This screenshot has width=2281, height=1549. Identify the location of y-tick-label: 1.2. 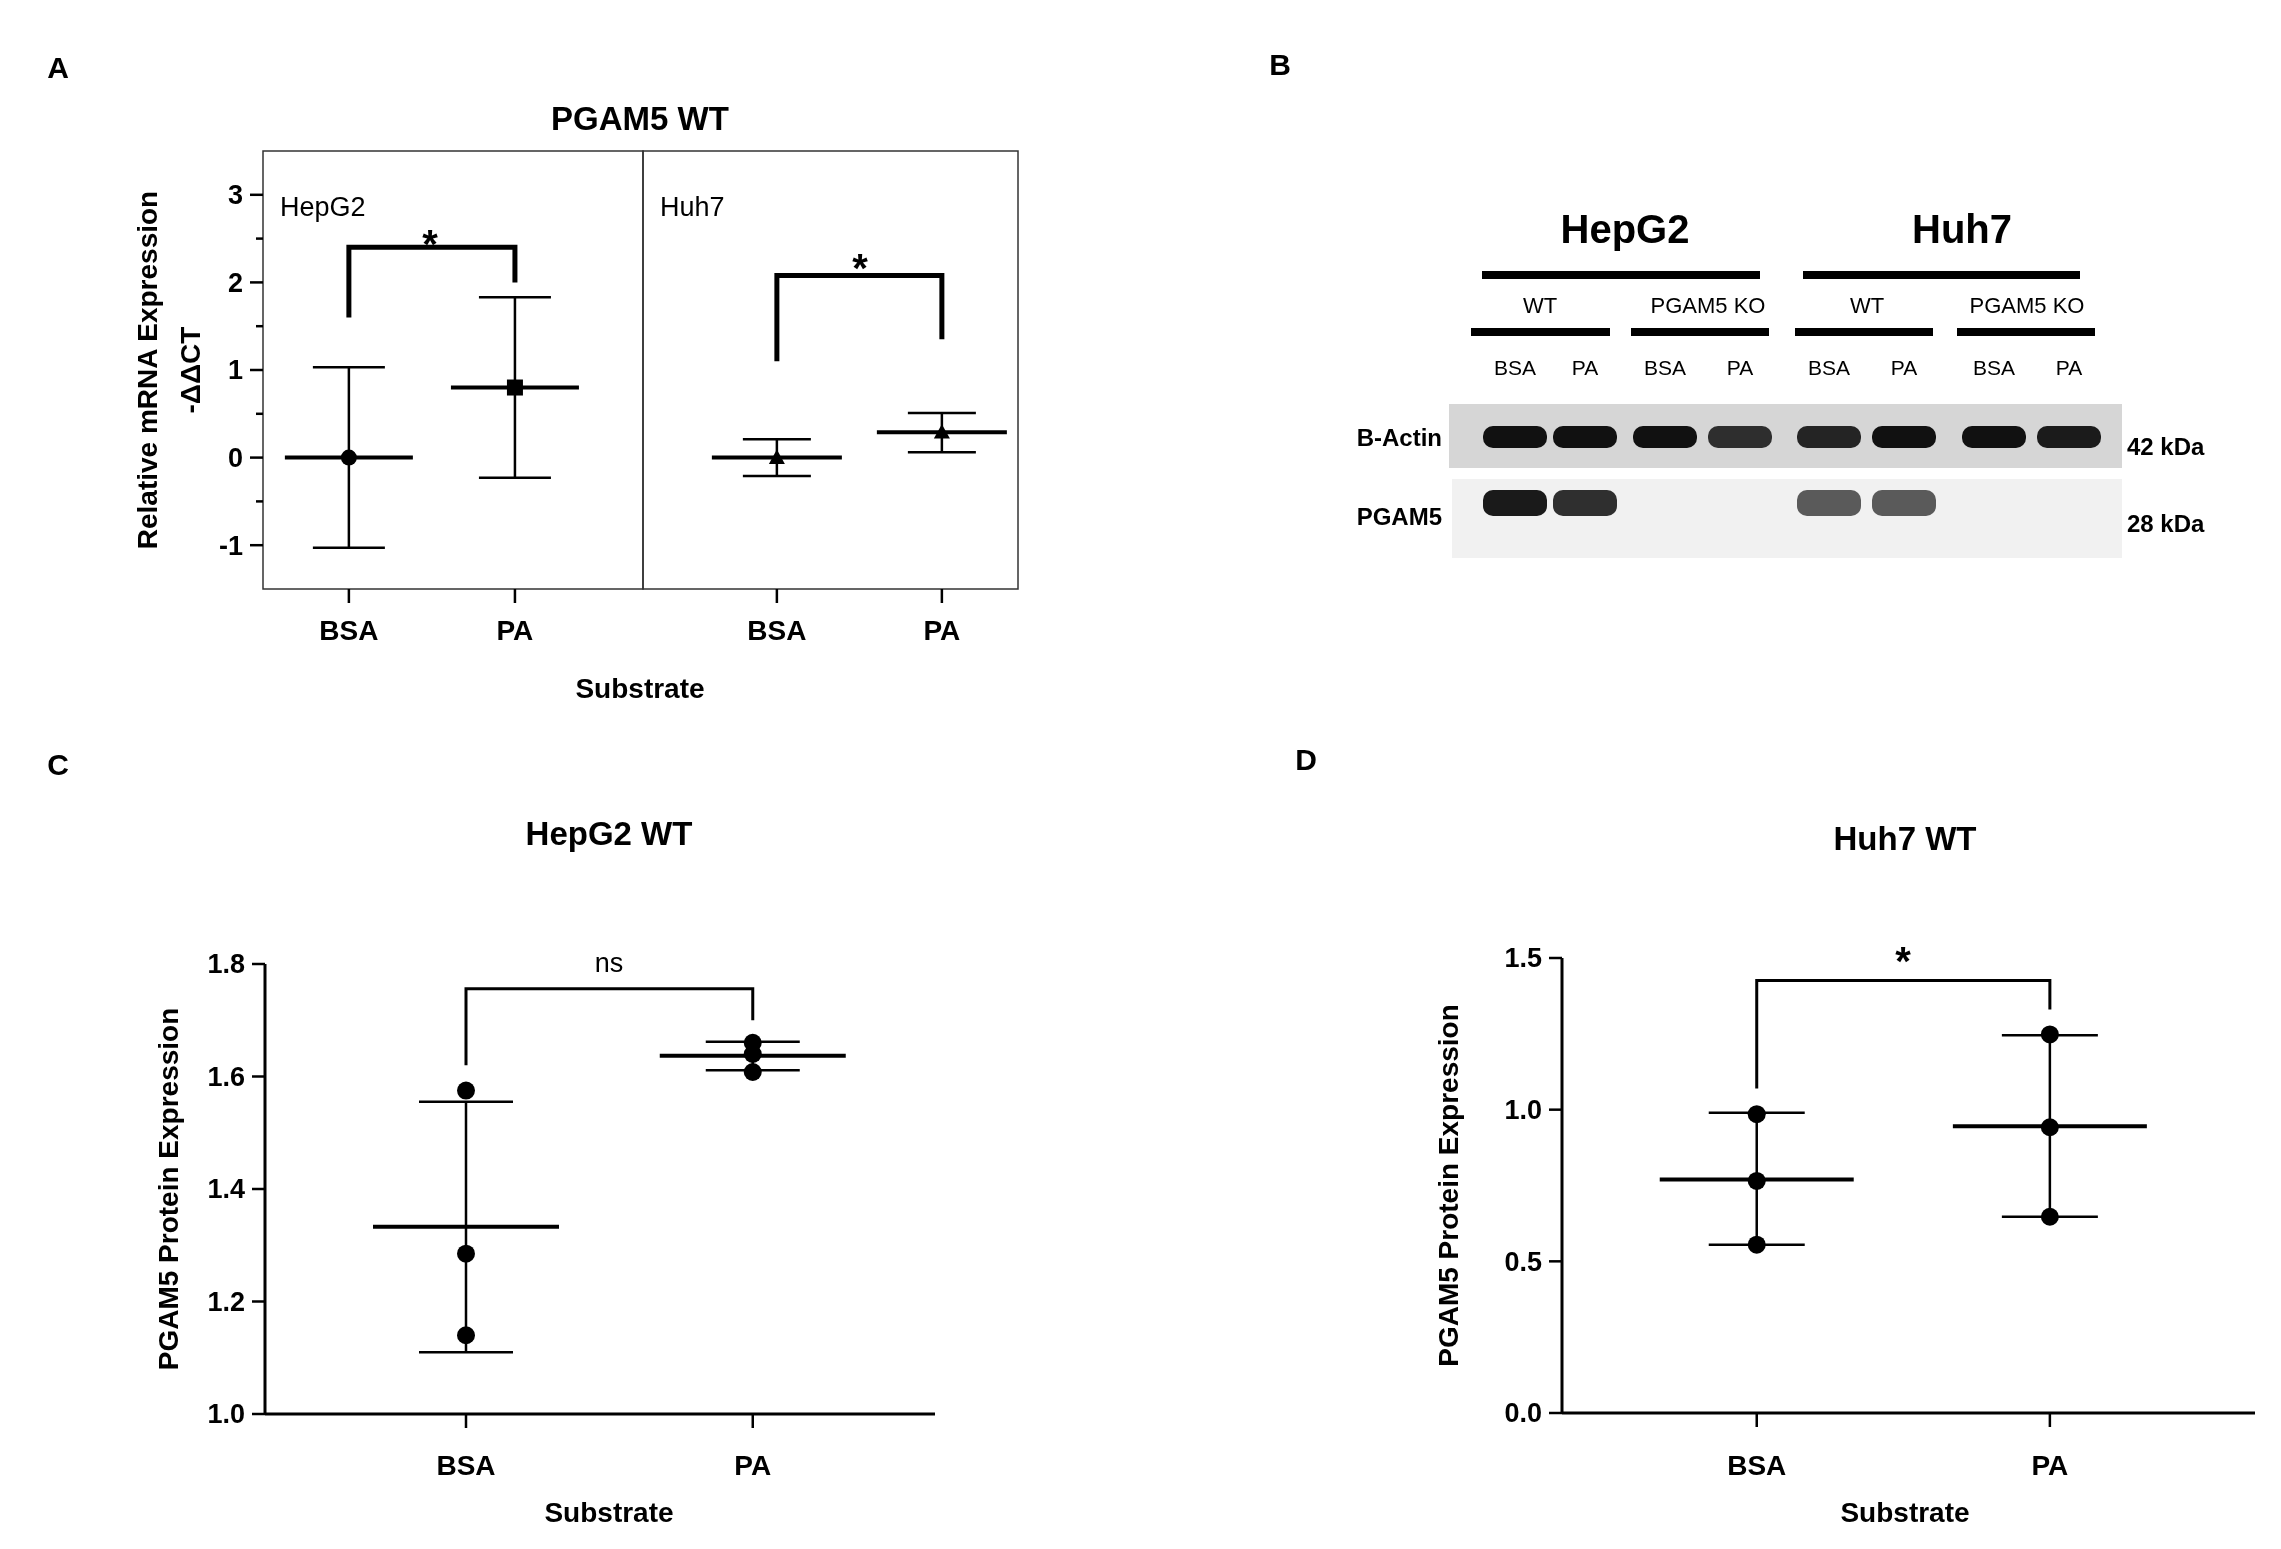
(226, 1301).